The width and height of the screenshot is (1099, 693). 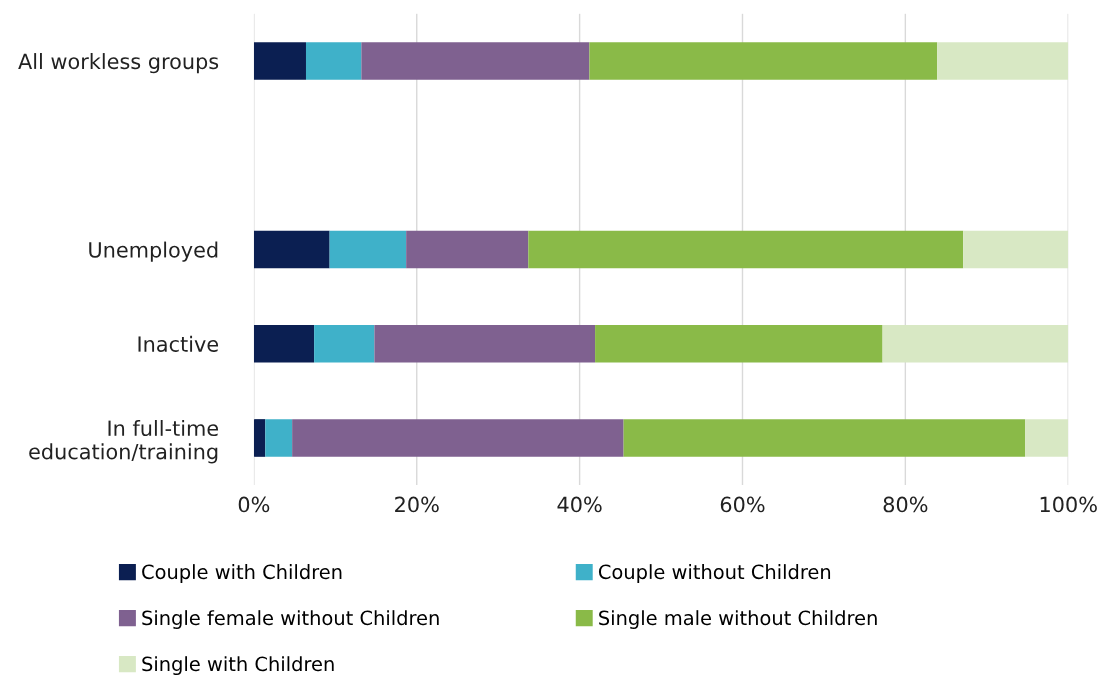 I want to click on x-tick-label: 40%, so click(x=579, y=504).